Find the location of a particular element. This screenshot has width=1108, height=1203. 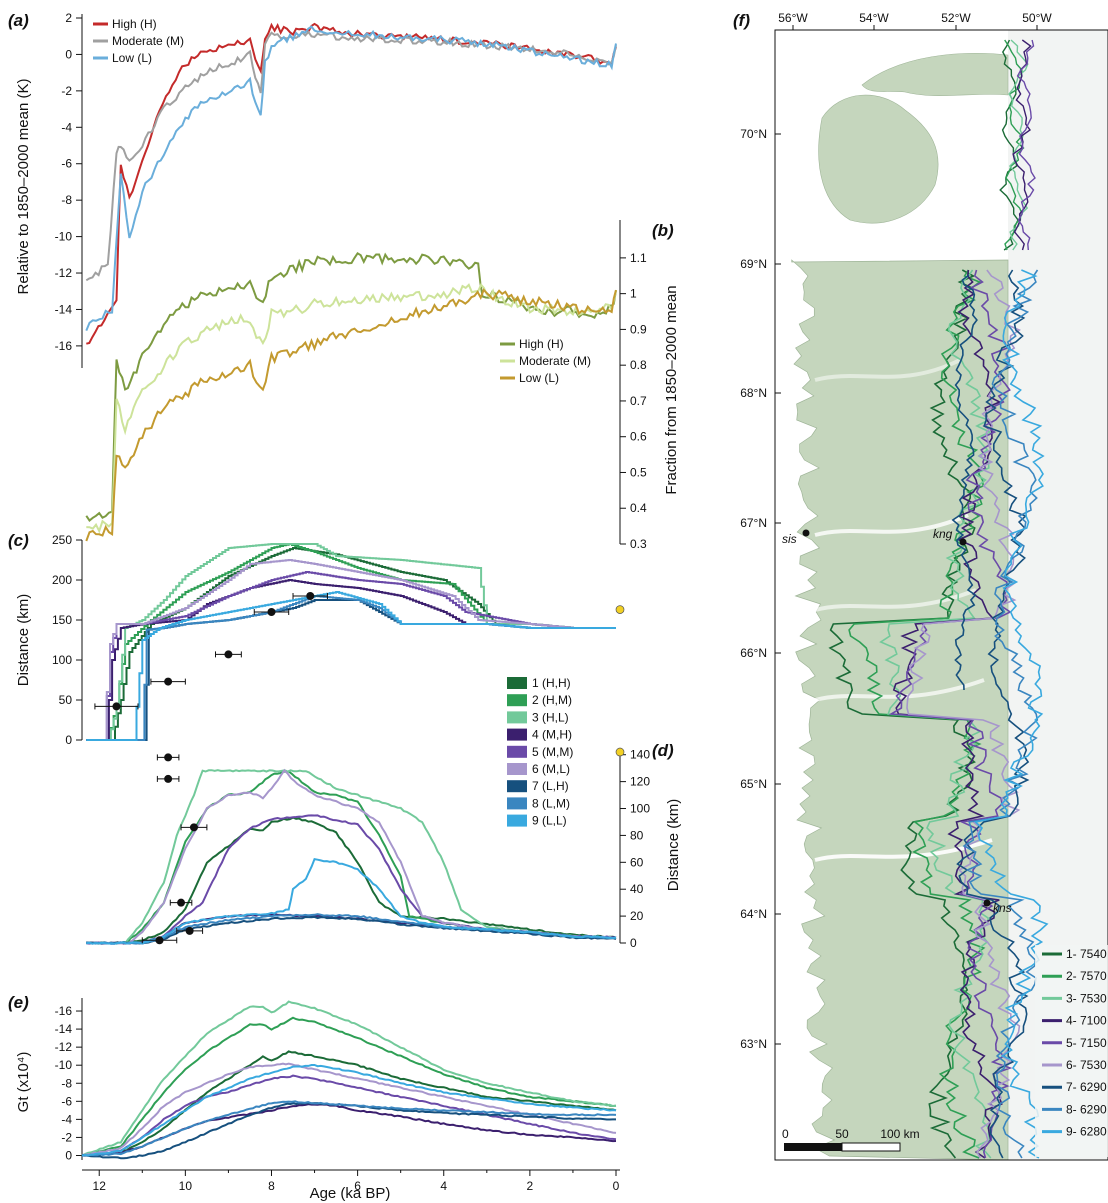

tick-label-a: -8 is located at coordinates (66, 200).